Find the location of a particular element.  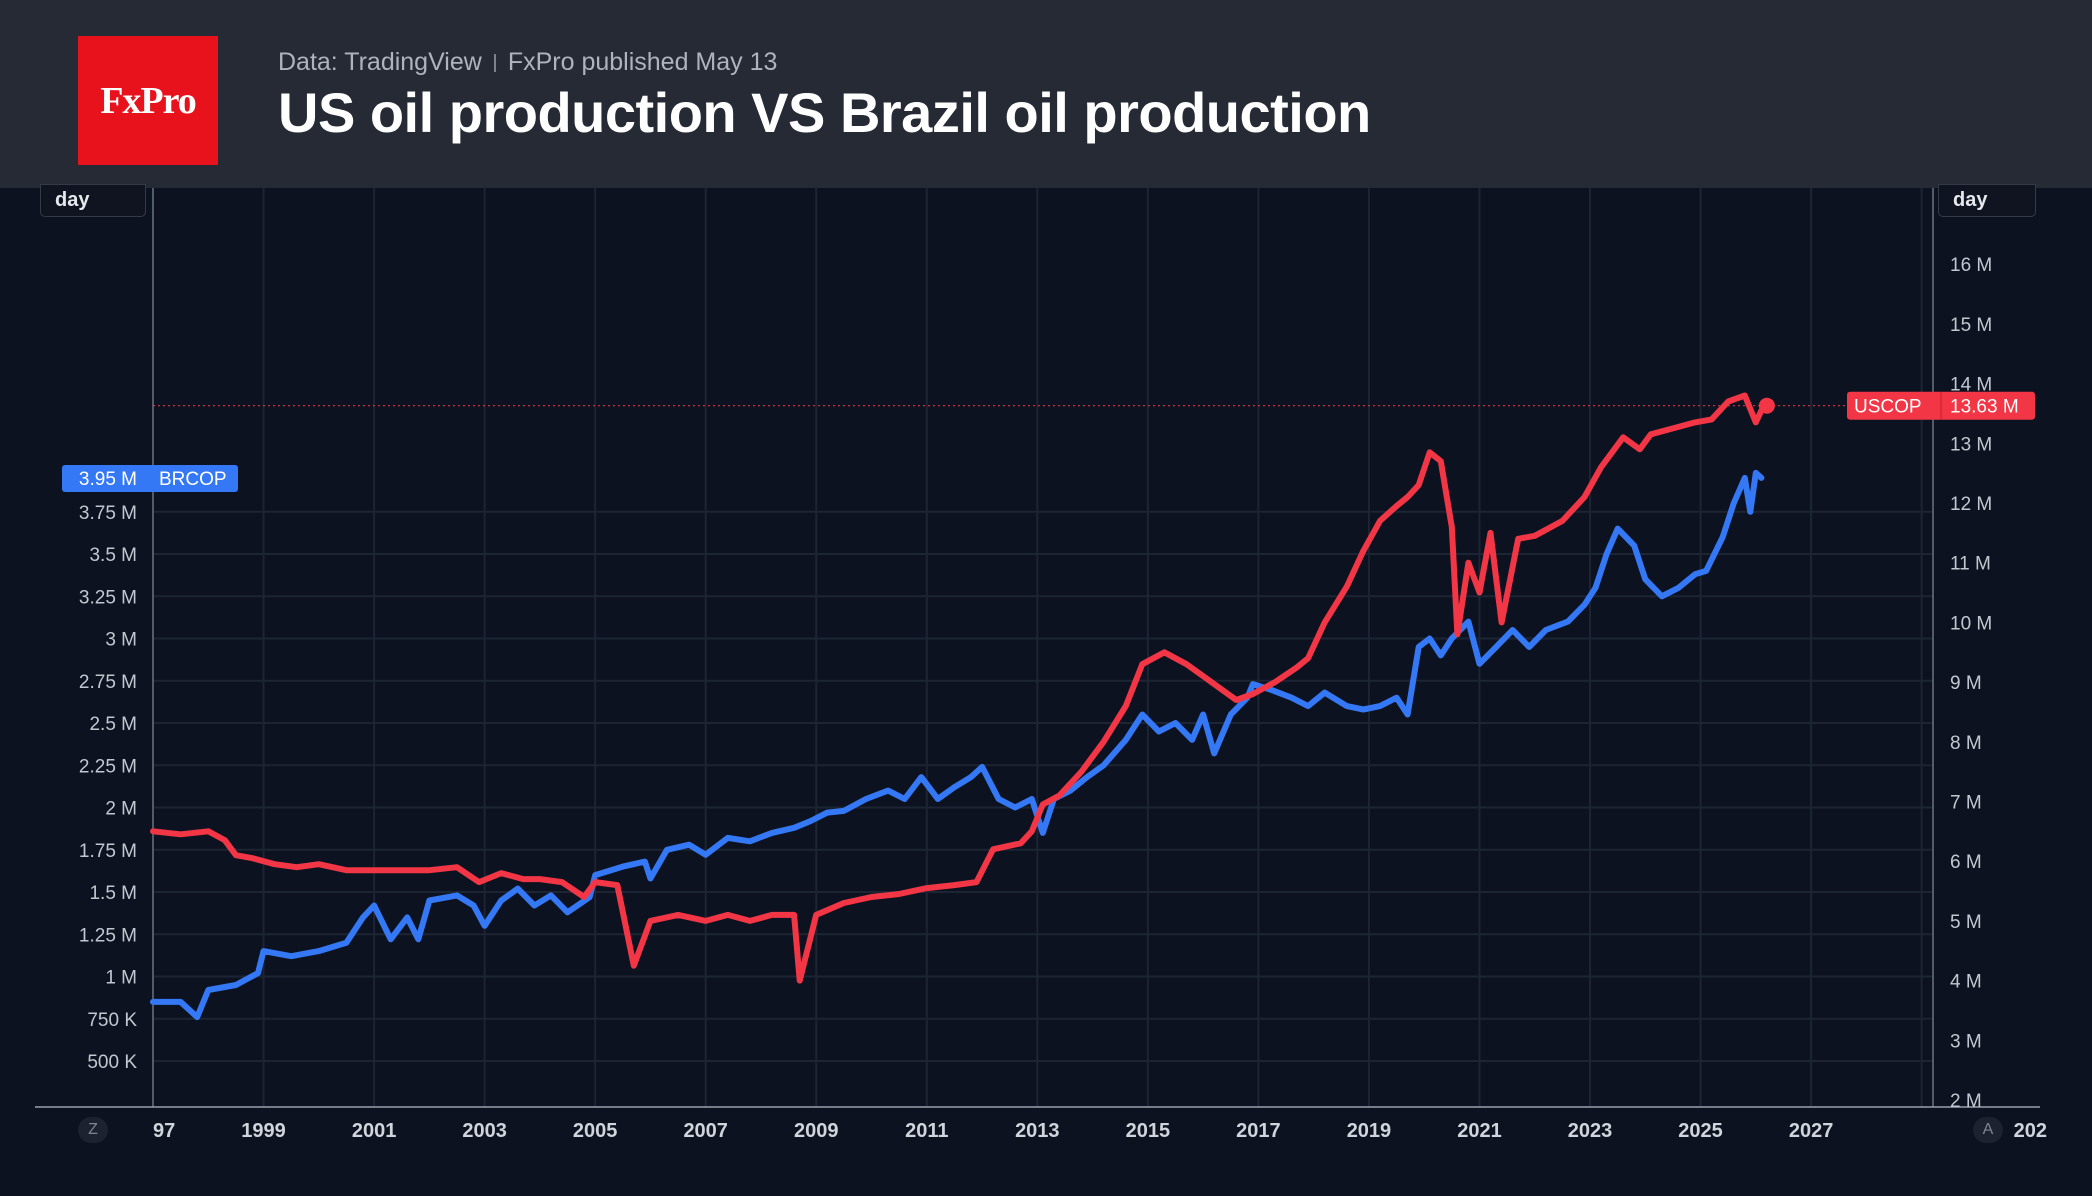

x-tick-label: 2001 is located at coordinates (374, 1131).